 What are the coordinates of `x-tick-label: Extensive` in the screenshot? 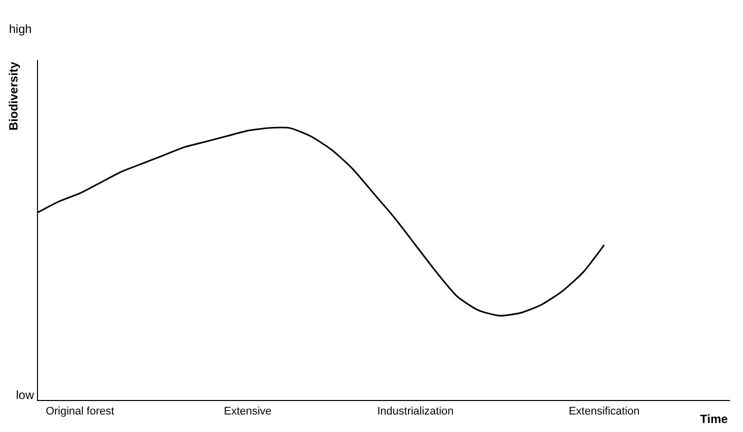 It's located at (248, 411).